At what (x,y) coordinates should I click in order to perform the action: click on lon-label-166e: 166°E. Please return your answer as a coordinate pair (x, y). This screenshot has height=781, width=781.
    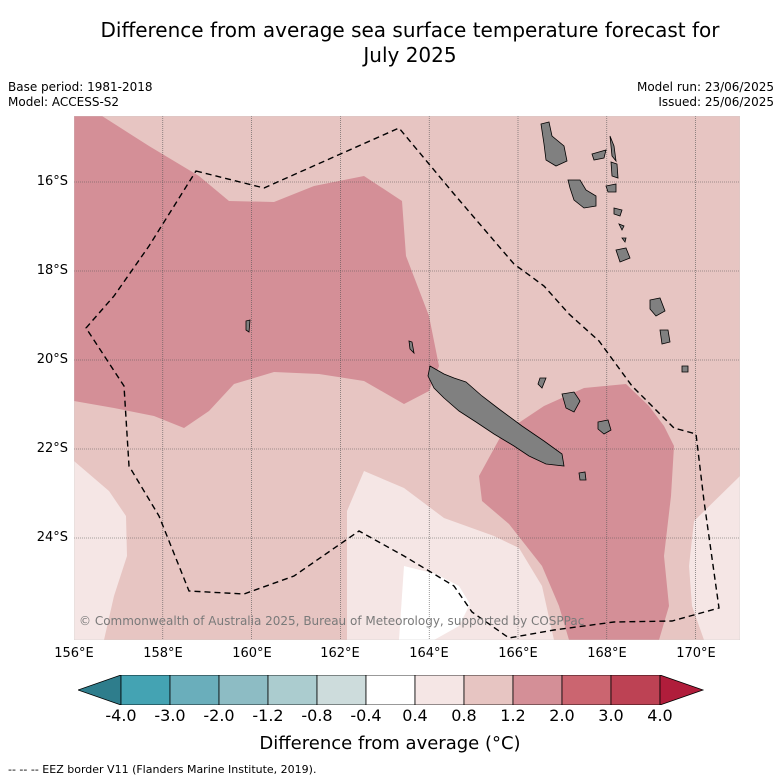
    Looking at the image, I should click on (518, 653).